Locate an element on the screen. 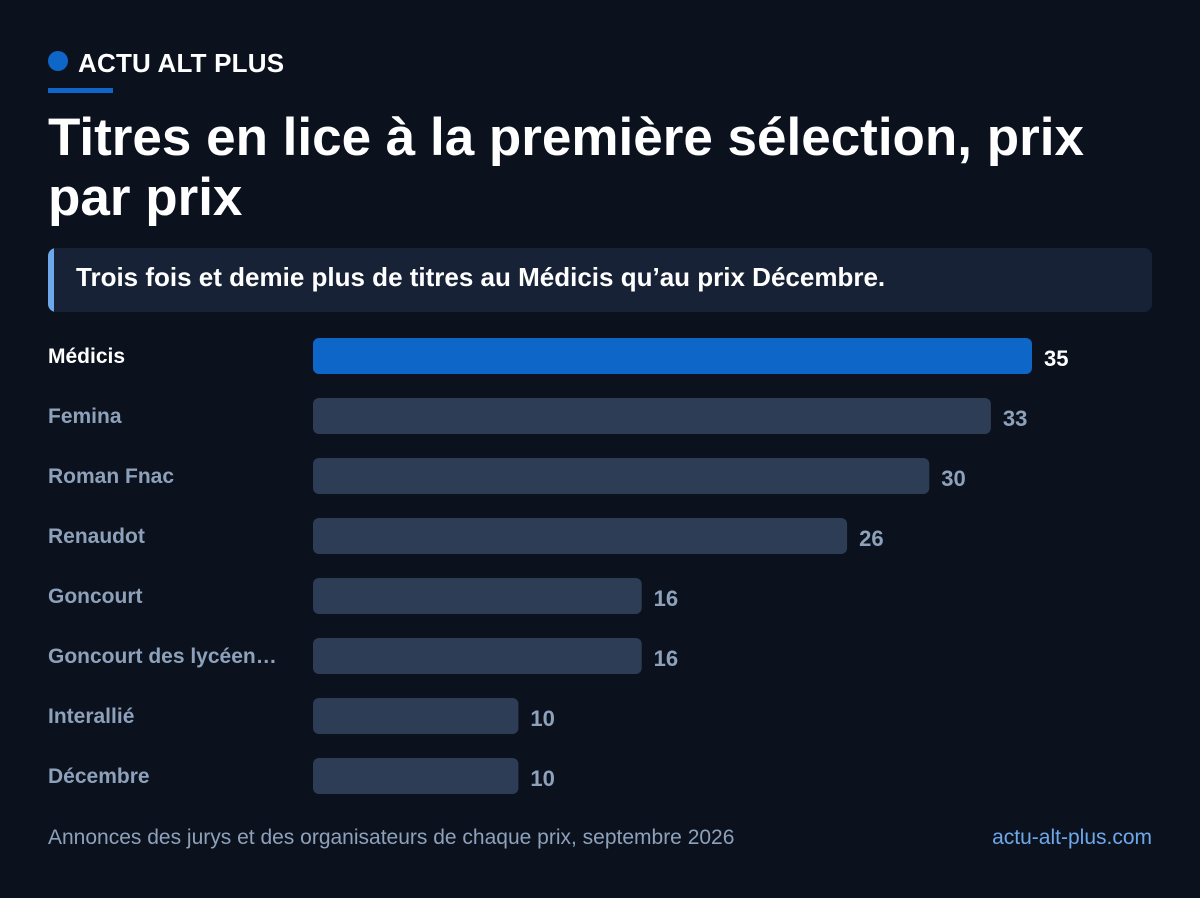 Image resolution: width=1200 pixels, height=898 pixels. value-label: 33 is located at coordinates (1015, 418).